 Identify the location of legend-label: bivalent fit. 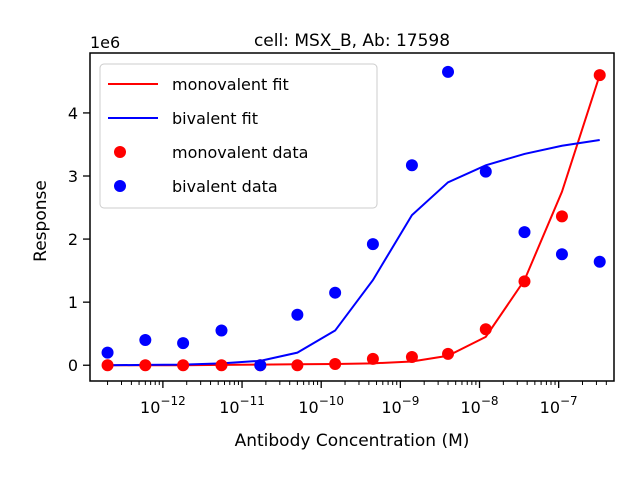
(215, 118).